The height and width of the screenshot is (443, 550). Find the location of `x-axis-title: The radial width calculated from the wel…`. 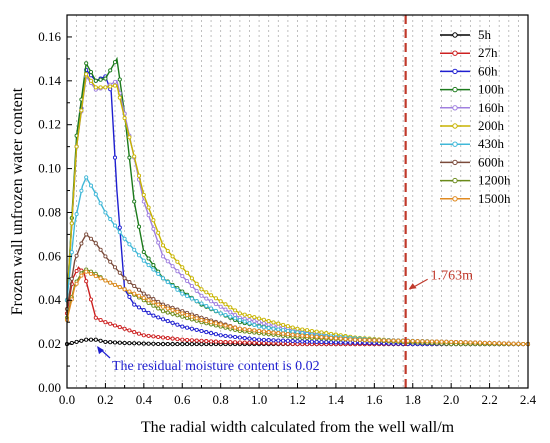

x-axis-title: The radial width calculated from the wel… is located at coordinates (298, 427).